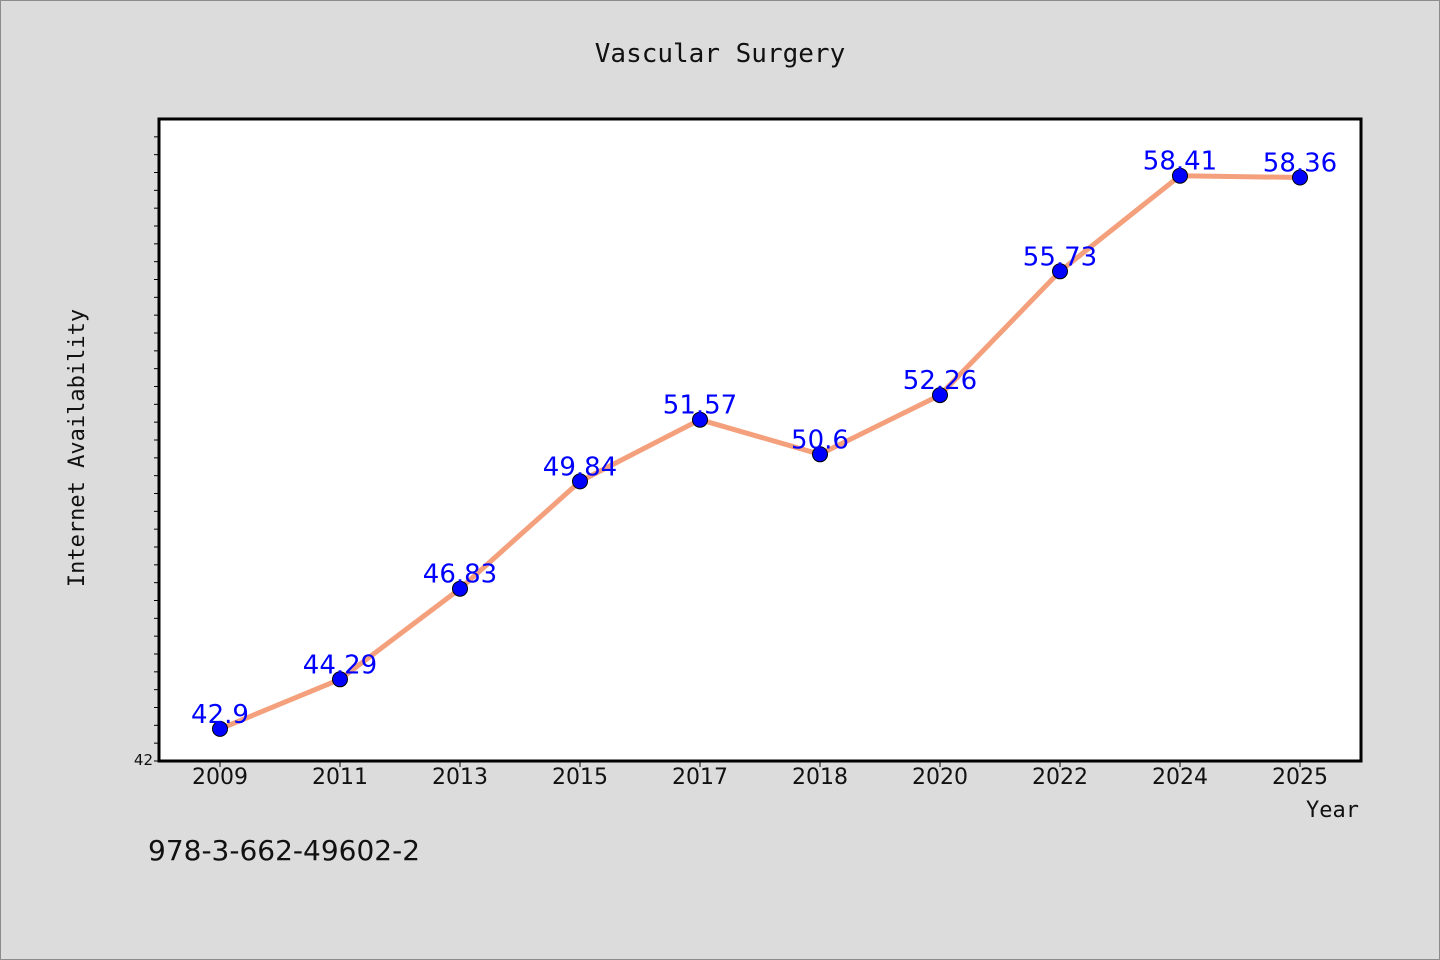 The image size is (1440, 960). Describe the element at coordinates (1332, 810) in the screenshot. I see `x-axis-label: Year` at that location.